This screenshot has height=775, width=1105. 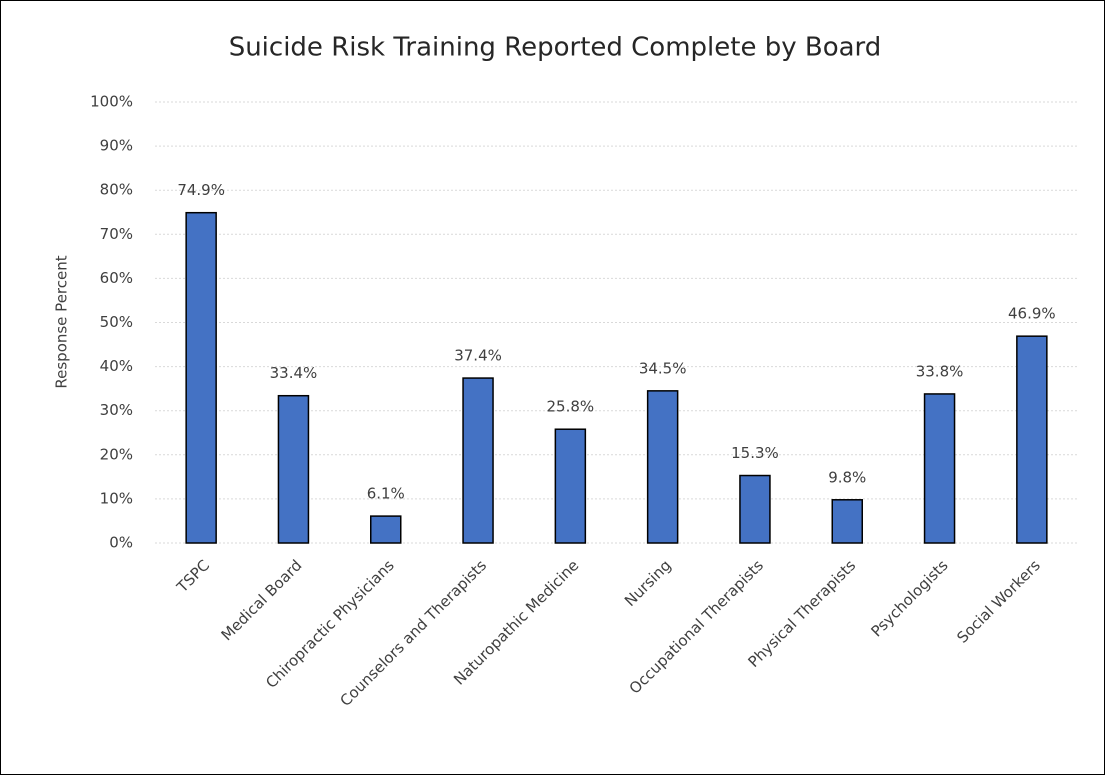 I want to click on y-tick-label: 20%, so click(x=116, y=454).